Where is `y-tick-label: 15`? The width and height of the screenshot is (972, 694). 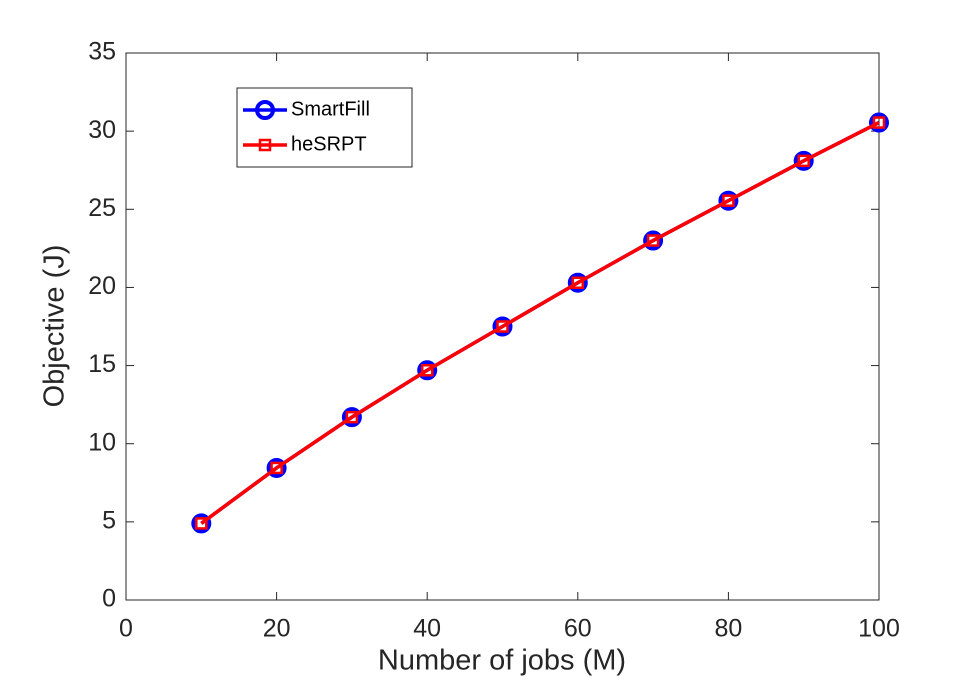
y-tick-label: 15 is located at coordinates (102, 364).